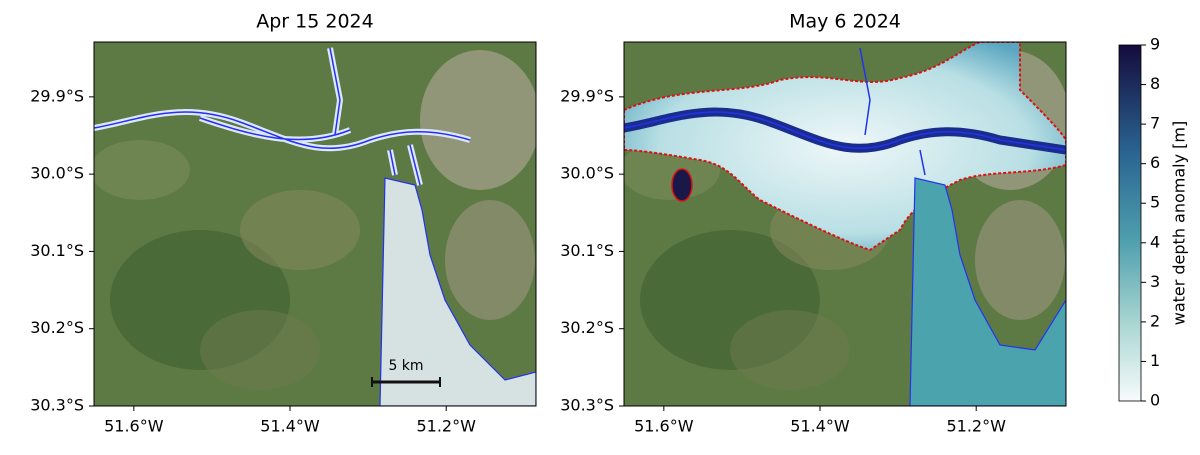 Image resolution: width=1200 pixels, height=455 pixels. What do you see at coordinates (1155, 44) in the screenshot?
I see `colorbar-tick-label: 9` at bounding box center [1155, 44].